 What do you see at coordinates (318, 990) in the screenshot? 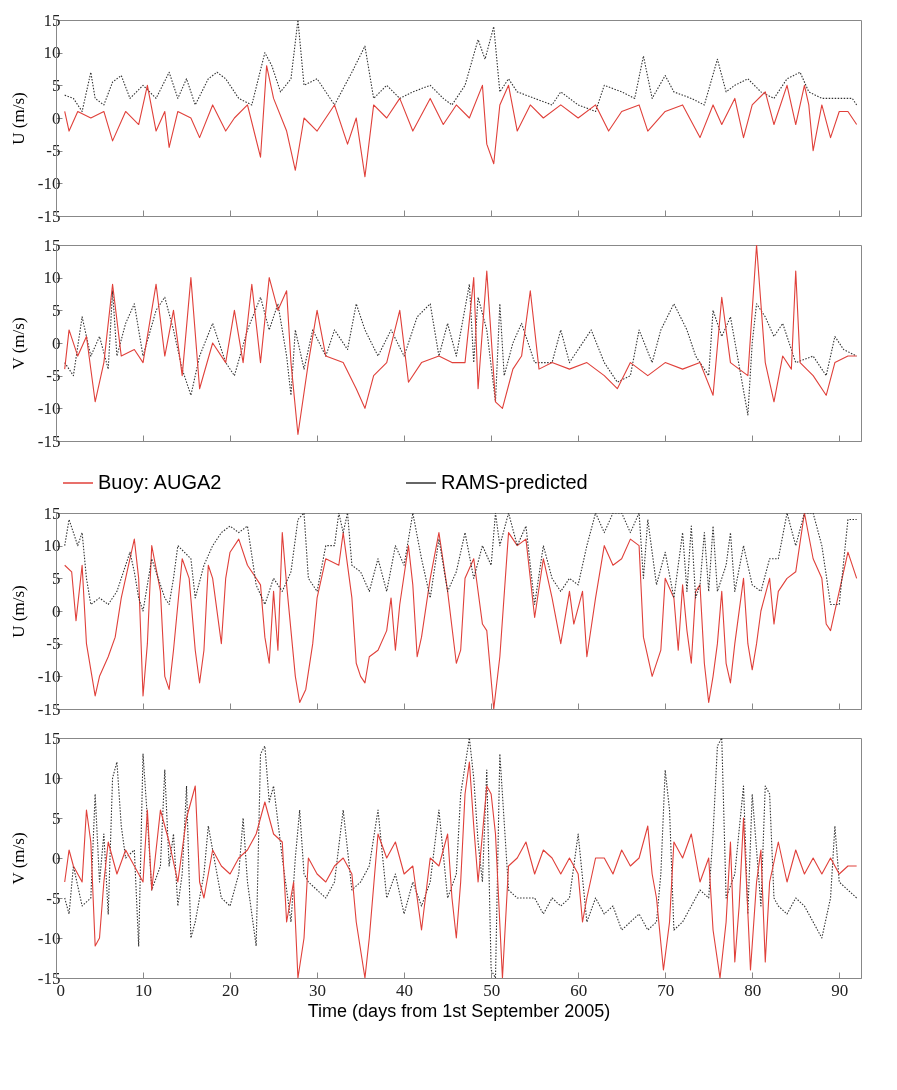
I see `x-tick-label: 30` at bounding box center [318, 990].